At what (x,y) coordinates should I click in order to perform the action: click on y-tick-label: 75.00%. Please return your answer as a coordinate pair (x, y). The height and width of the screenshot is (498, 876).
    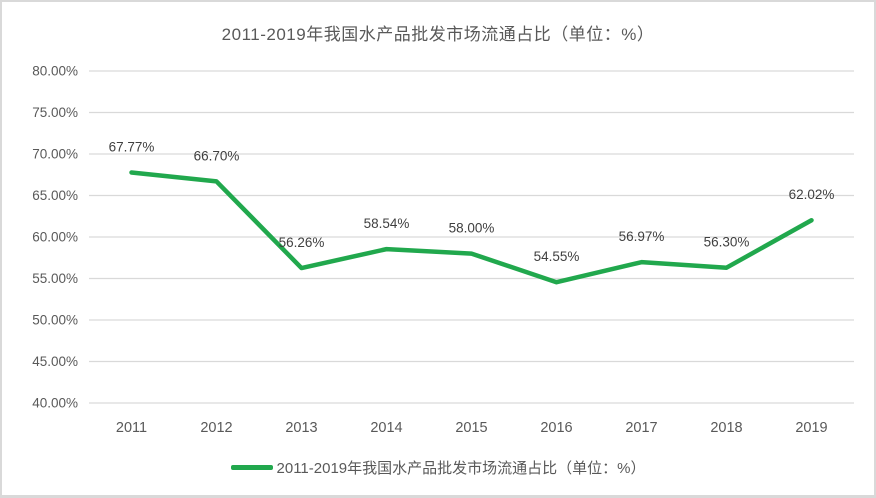
    Looking at the image, I should click on (55, 112).